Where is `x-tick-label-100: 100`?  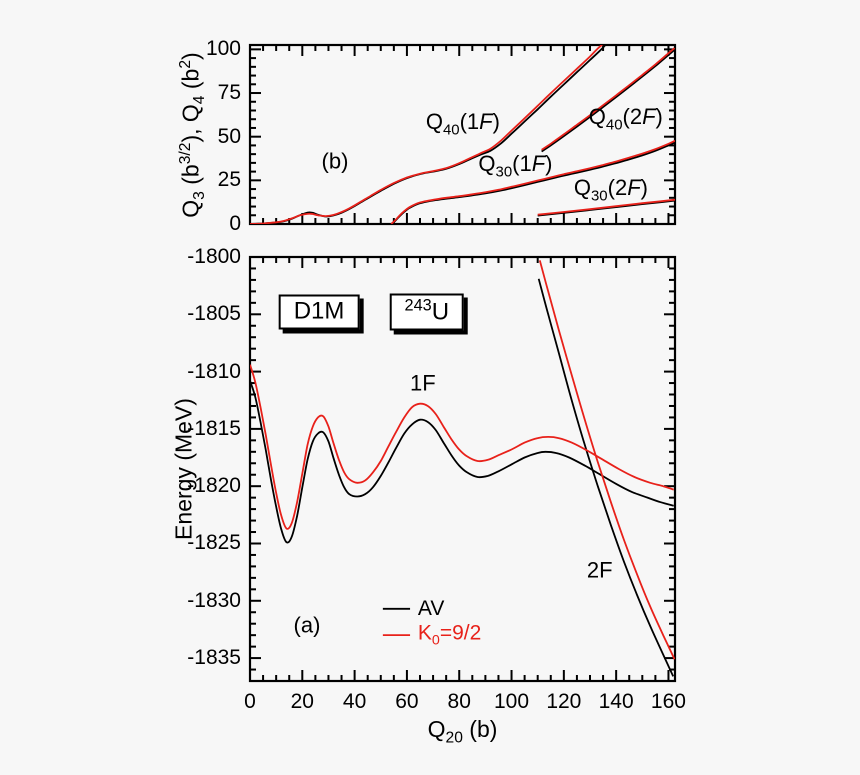 x-tick-label-100: 100 is located at coordinates (512, 701).